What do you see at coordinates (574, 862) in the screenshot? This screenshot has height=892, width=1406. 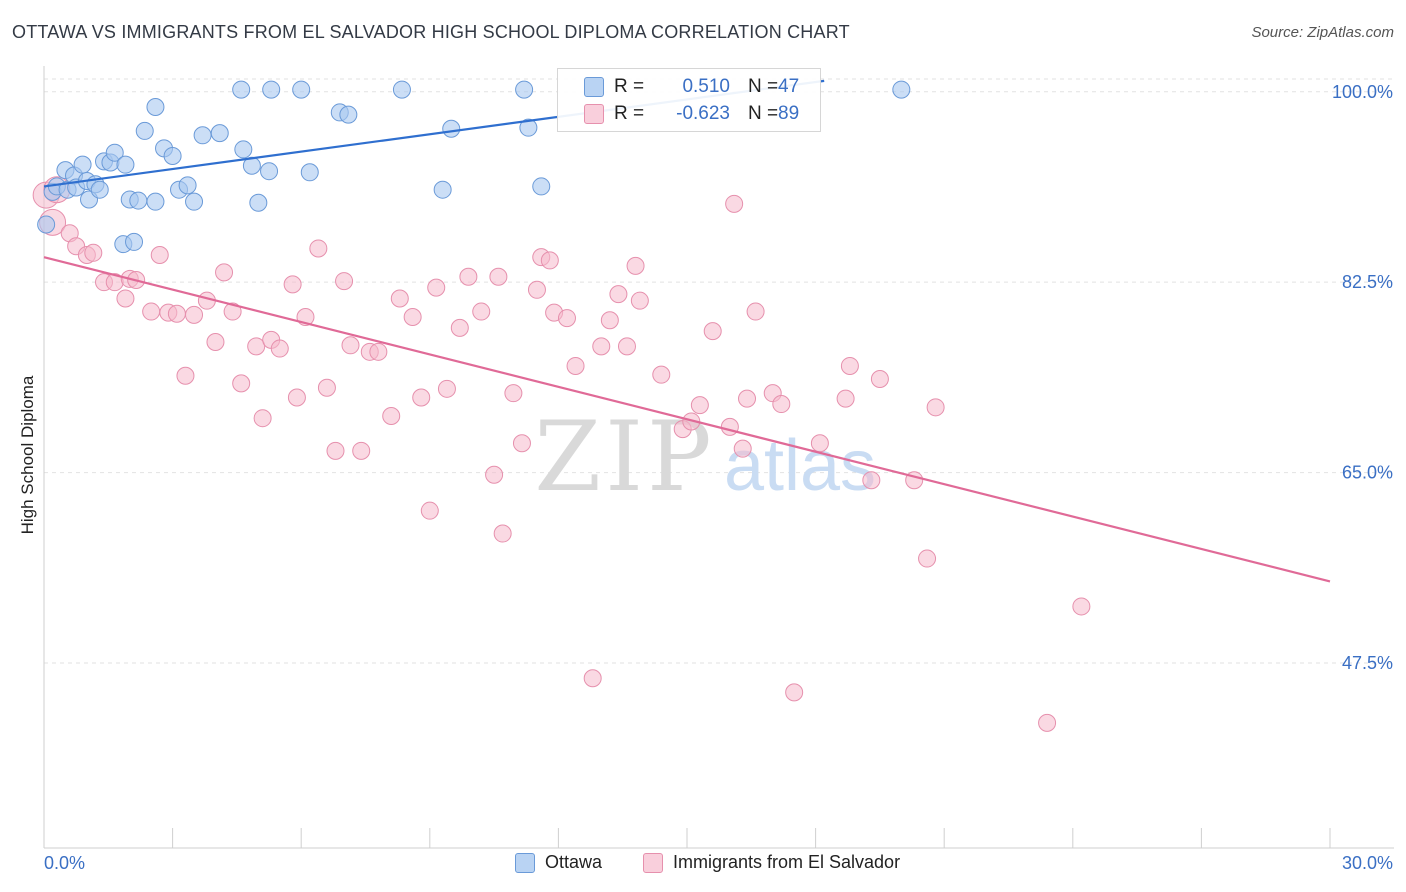 I see `bottom-legend-label-ottawa: Ottawa` at bounding box center [574, 862].